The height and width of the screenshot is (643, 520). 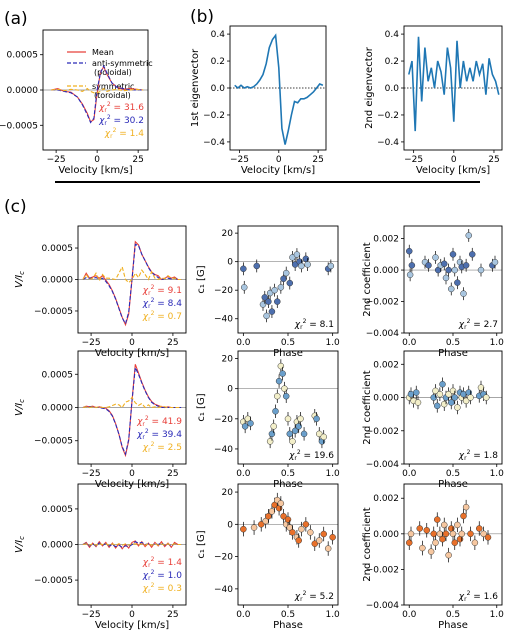 What do you see at coordinates (20, 544) in the screenshot?
I see `y-axis-label: V/Ic` at bounding box center [20, 544].